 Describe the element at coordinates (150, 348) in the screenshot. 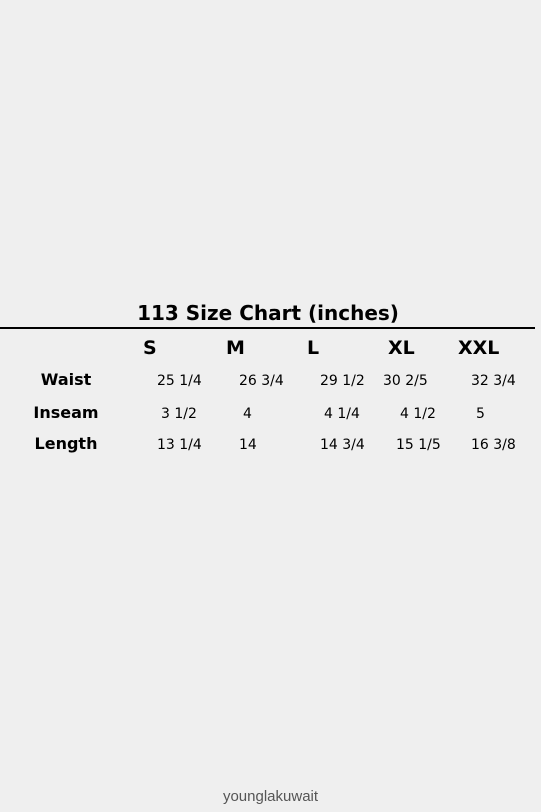

I see `column-header: S` at that location.